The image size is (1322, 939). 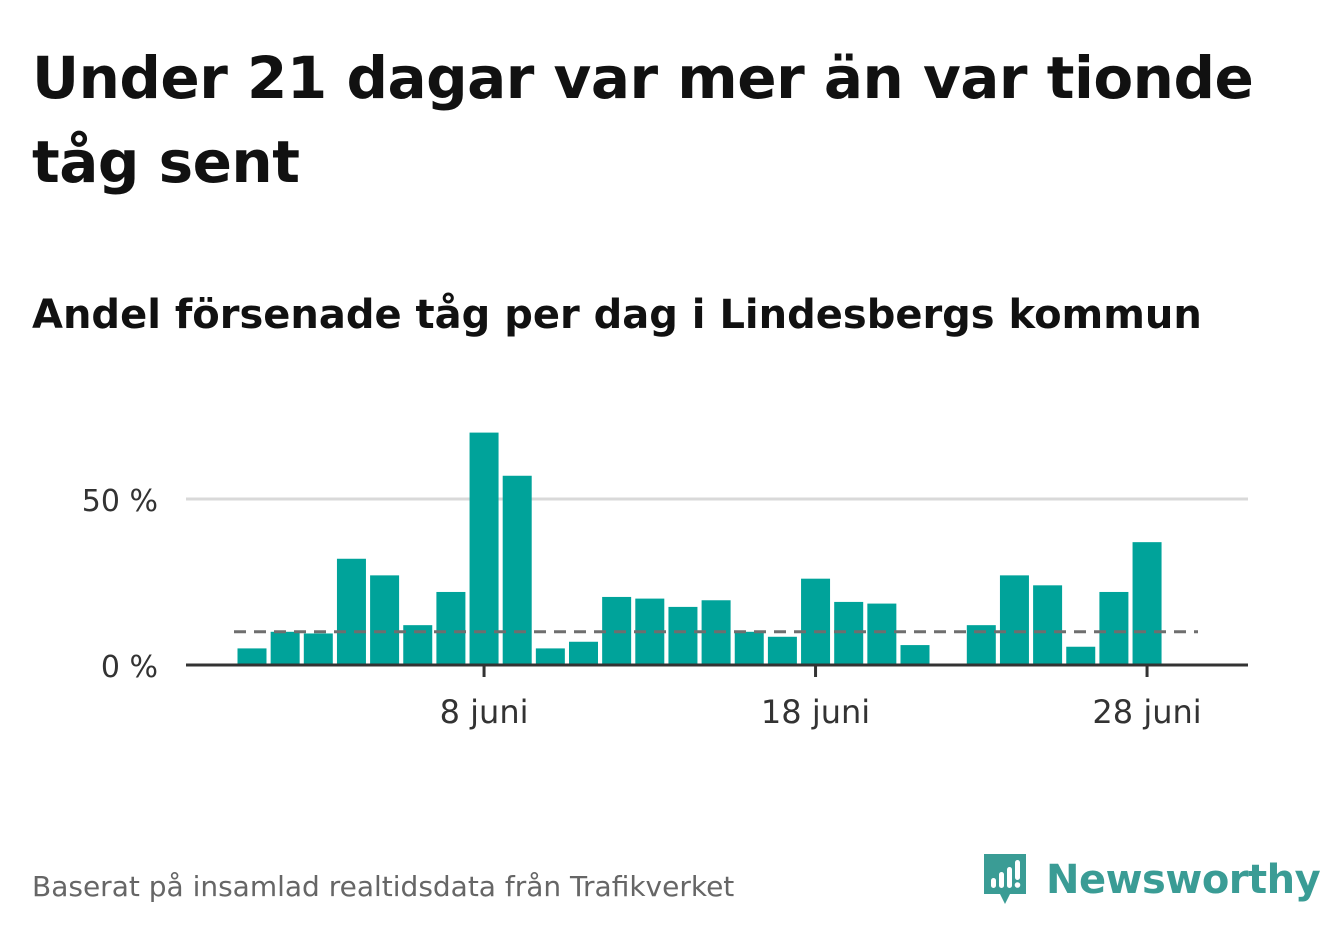 What do you see at coordinates (815, 712) in the screenshot?
I see `x-tick-label: 18 juni` at bounding box center [815, 712].